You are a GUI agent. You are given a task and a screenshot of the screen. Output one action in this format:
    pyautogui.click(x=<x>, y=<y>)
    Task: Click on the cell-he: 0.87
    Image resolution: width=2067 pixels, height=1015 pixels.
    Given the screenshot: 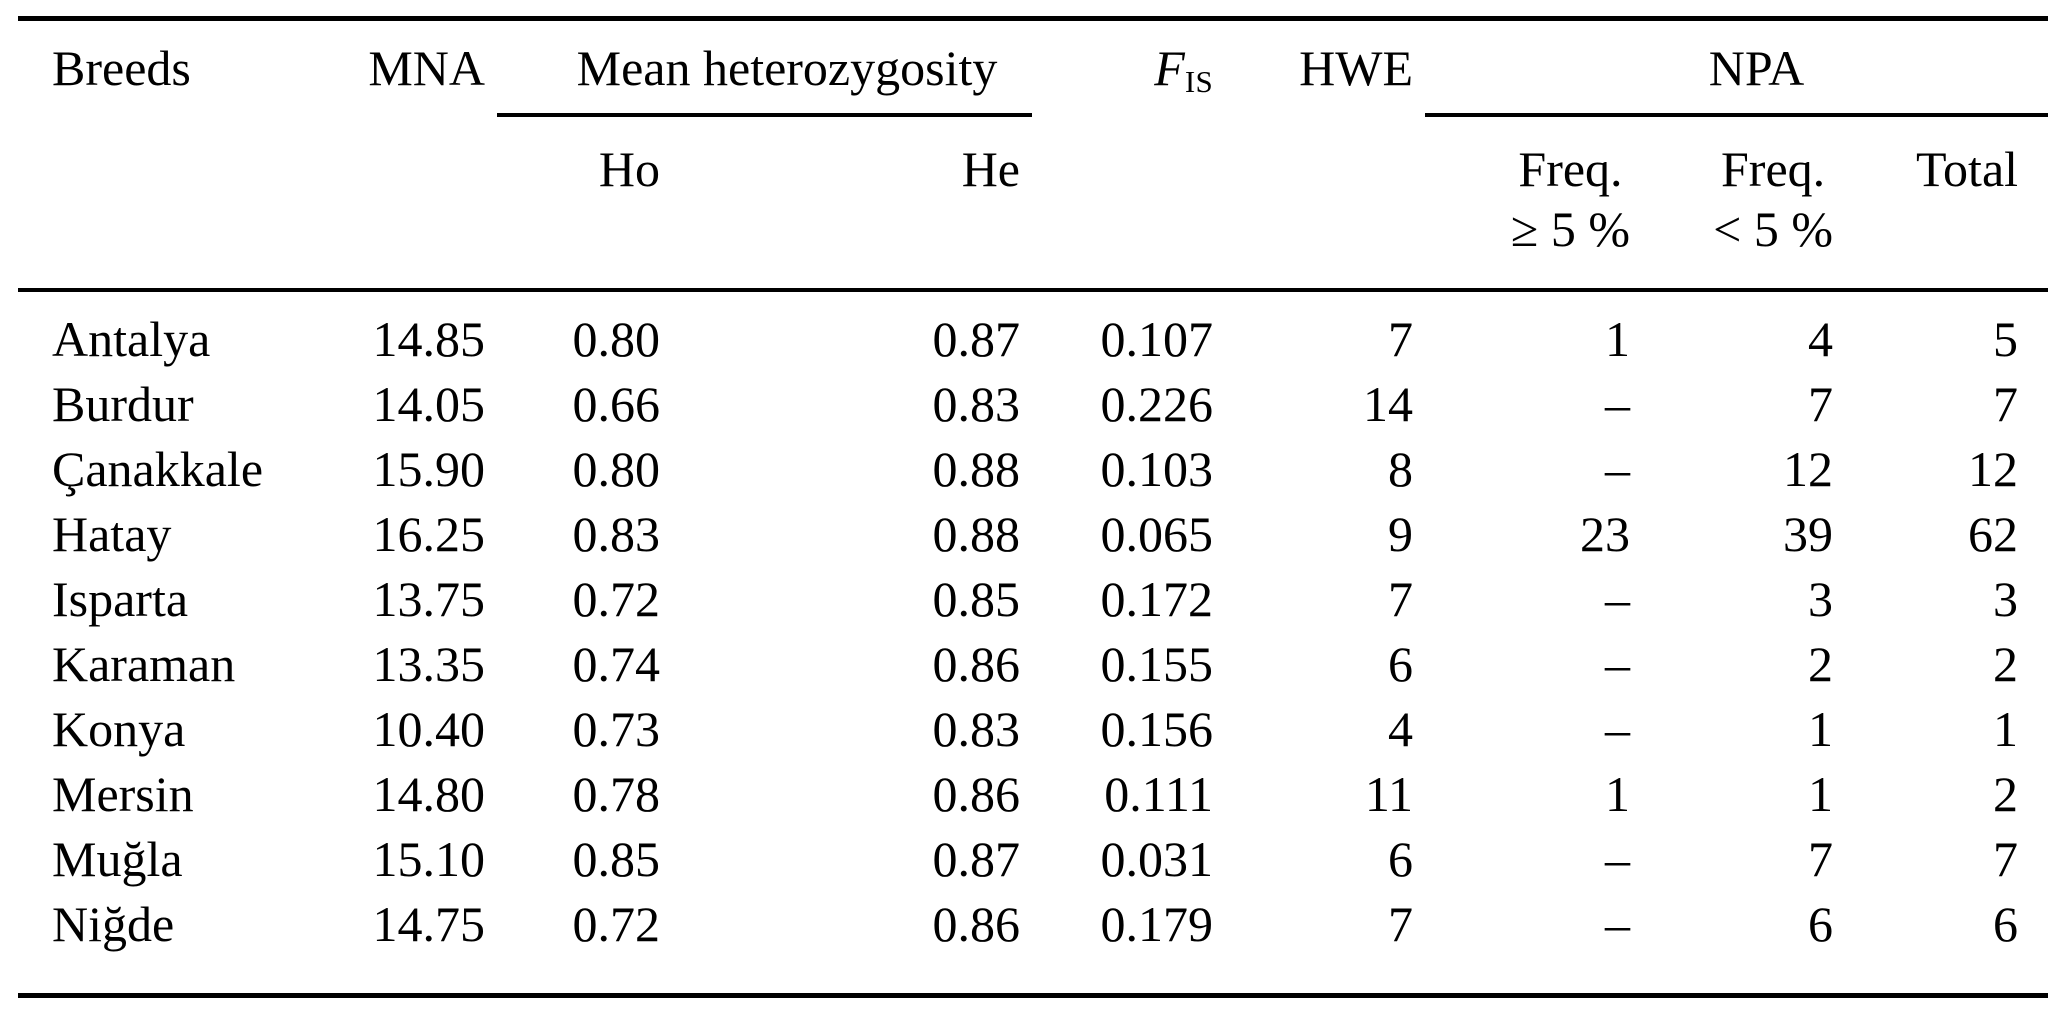 What is the action you would take?
    pyautogui.click(x=976, y=858)
    